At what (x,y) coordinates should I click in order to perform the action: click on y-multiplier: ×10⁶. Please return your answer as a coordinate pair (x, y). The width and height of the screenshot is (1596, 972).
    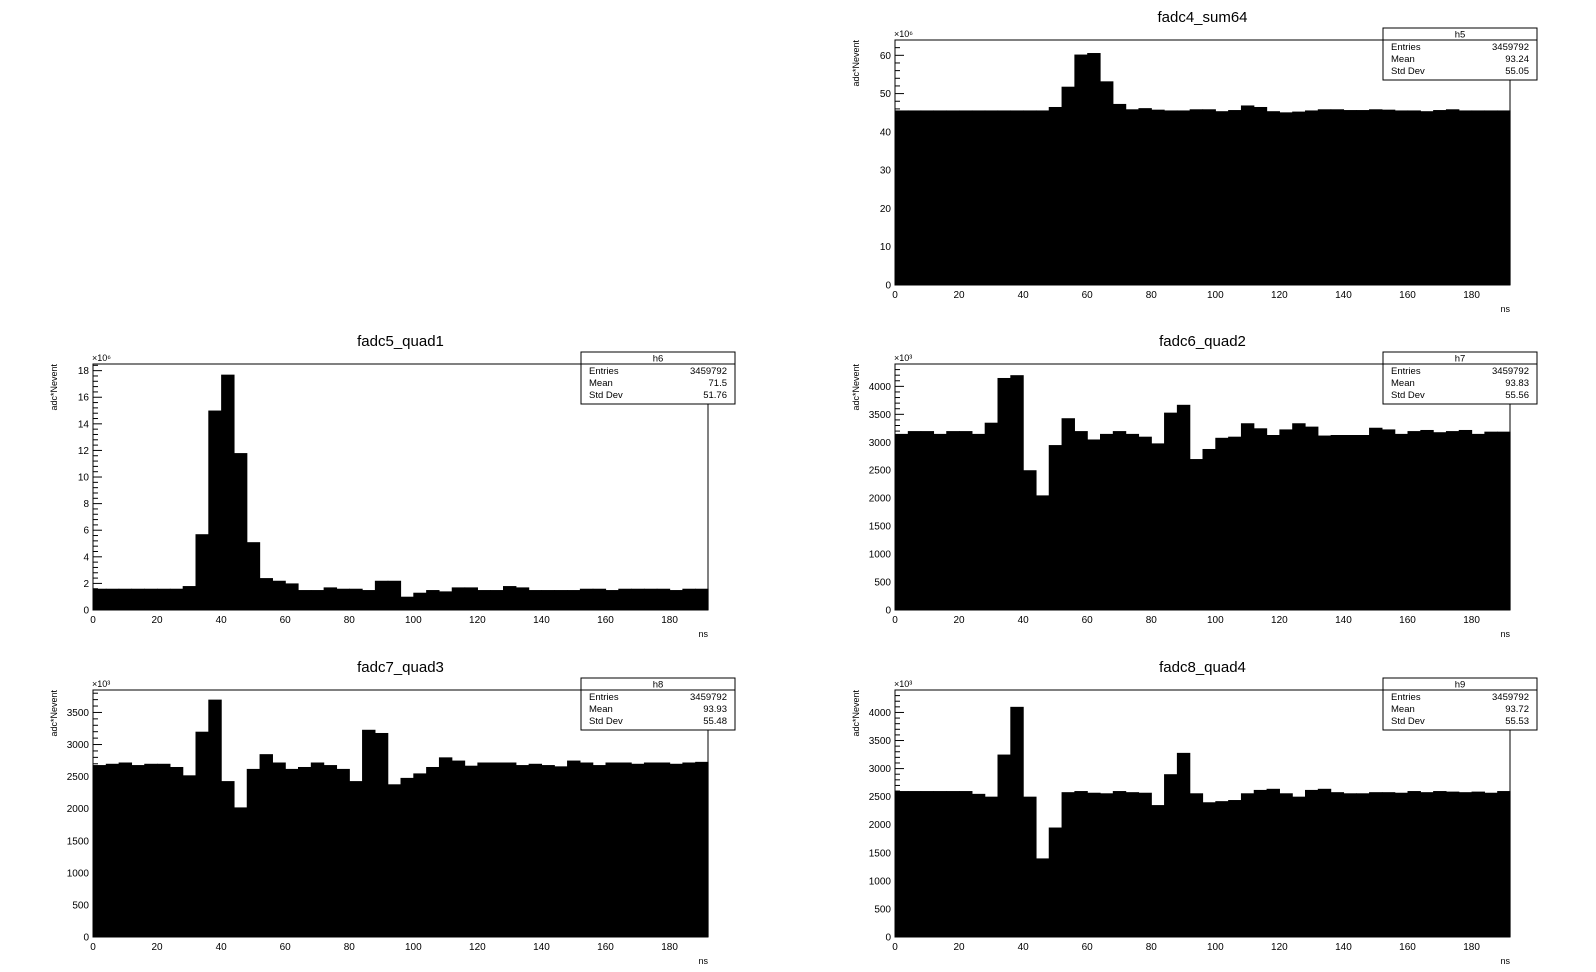
    Looking at the image, I should click on (101, 358).